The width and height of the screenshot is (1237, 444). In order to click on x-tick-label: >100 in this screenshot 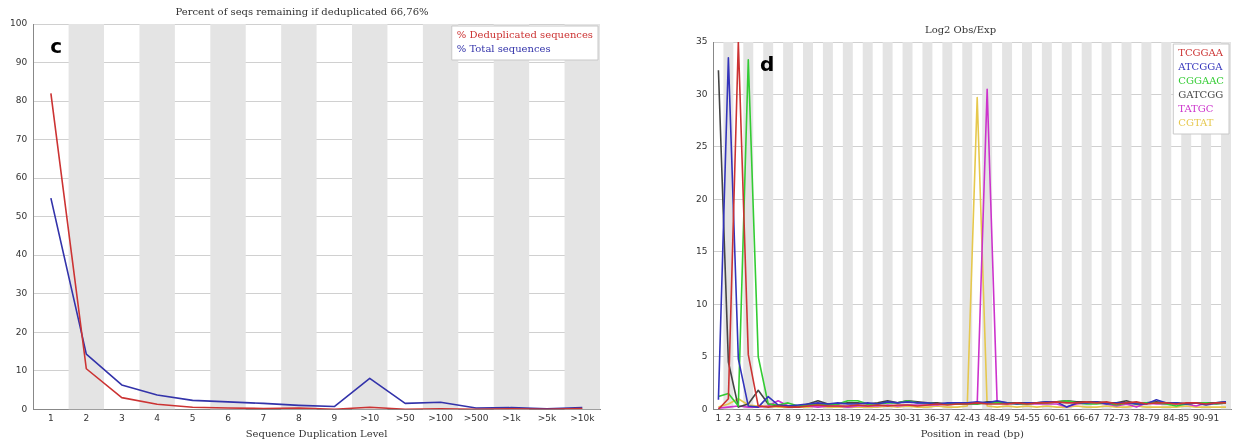, I will do `click(441, 417)`.